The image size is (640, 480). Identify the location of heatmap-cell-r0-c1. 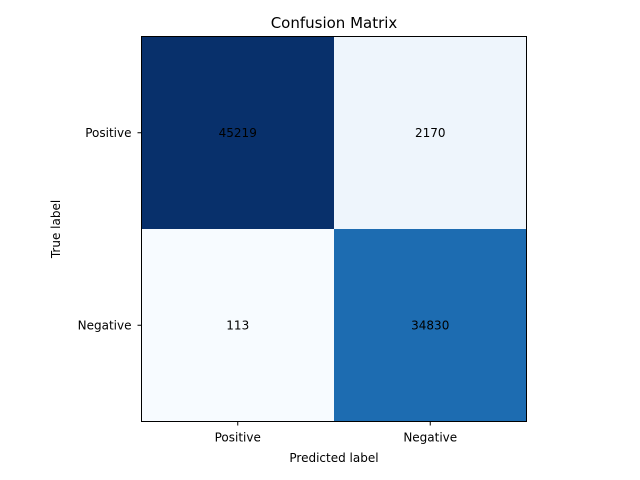
(430, 132).